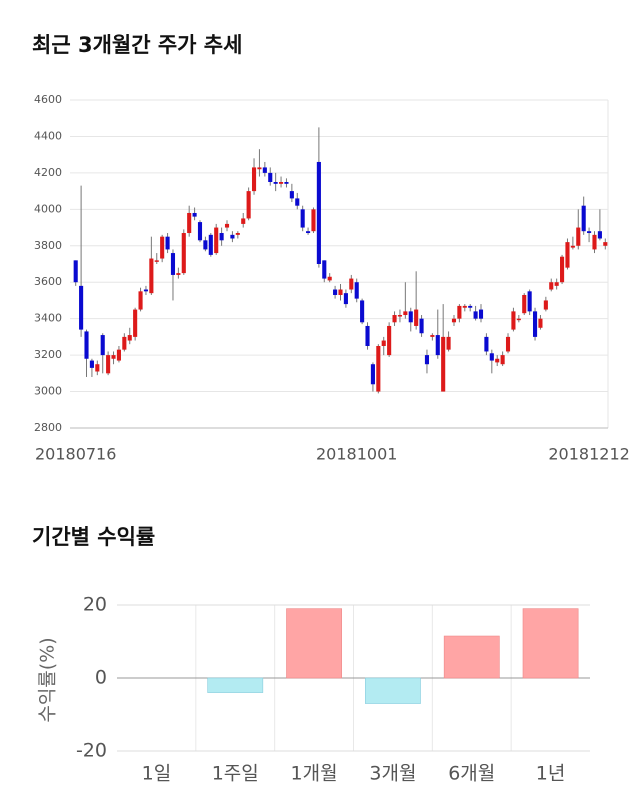  I want to click on y-tick-label: 4600, so click(48, 99).